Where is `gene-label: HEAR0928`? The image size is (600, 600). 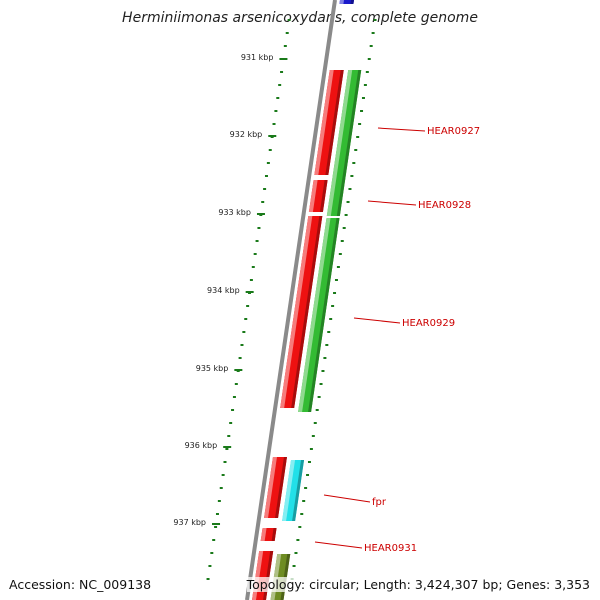 gene-label: HEAR0928 is located at coordinates (444, 205).